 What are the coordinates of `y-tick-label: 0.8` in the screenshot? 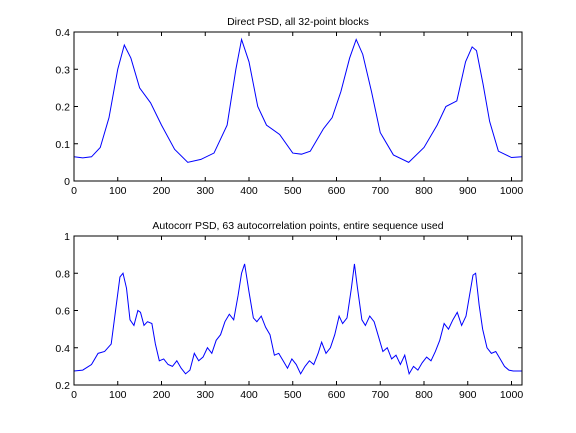 It's located at (62, 274).